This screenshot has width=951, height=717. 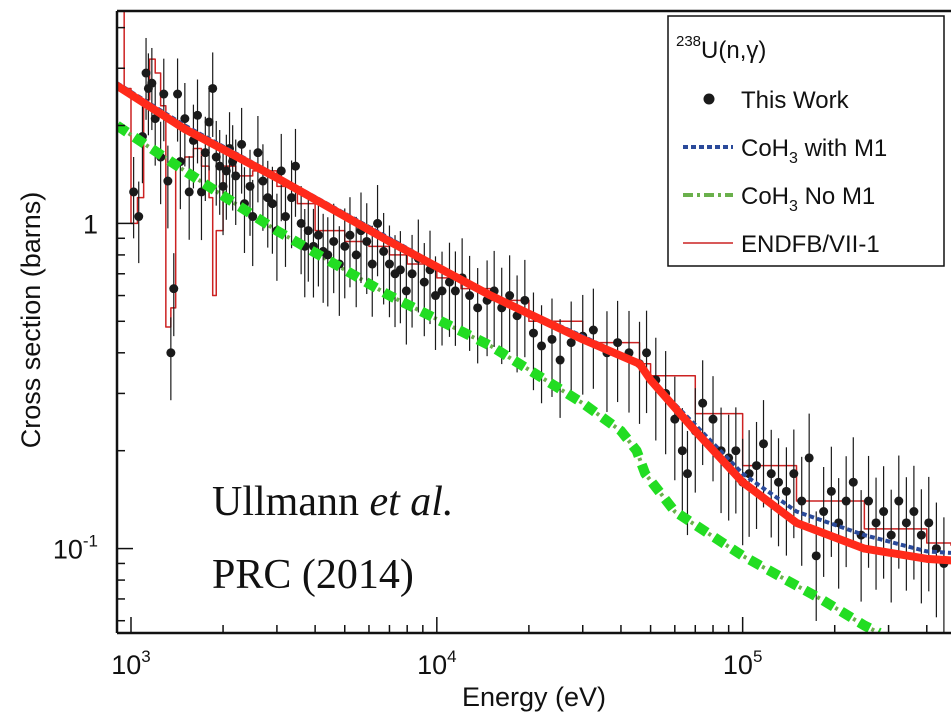 I want to click on legend-label-coh3-no-m1: CoH3 No M1, so click(x=808, y=199).